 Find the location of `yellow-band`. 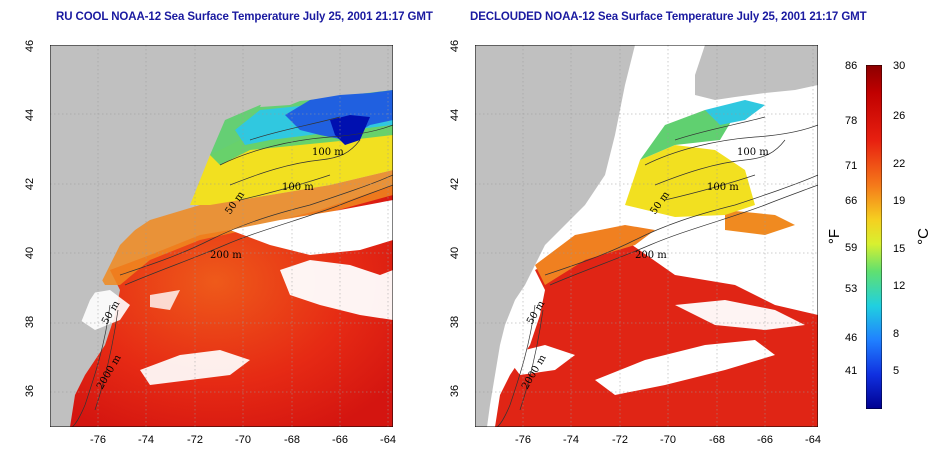

yellow-band is located at coordinates (690, 181).